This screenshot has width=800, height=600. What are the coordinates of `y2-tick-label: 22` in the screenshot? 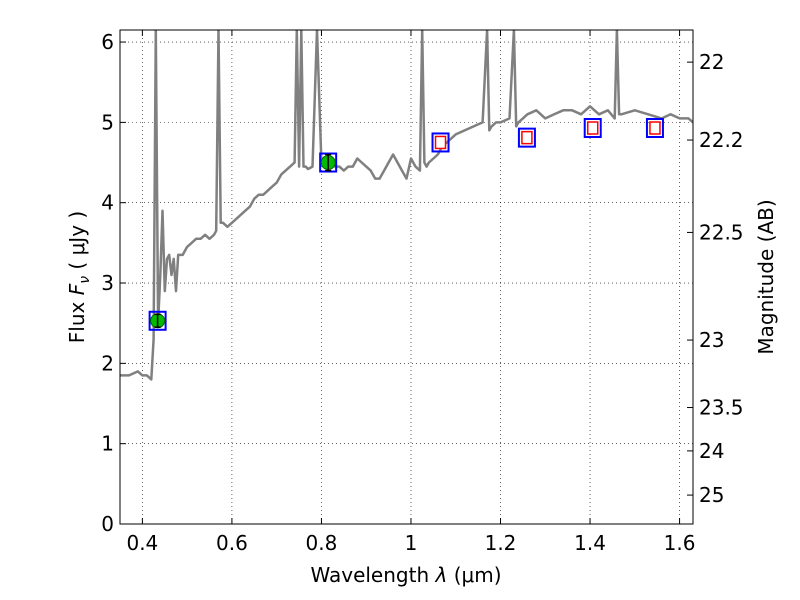 It's located at (711, 62).